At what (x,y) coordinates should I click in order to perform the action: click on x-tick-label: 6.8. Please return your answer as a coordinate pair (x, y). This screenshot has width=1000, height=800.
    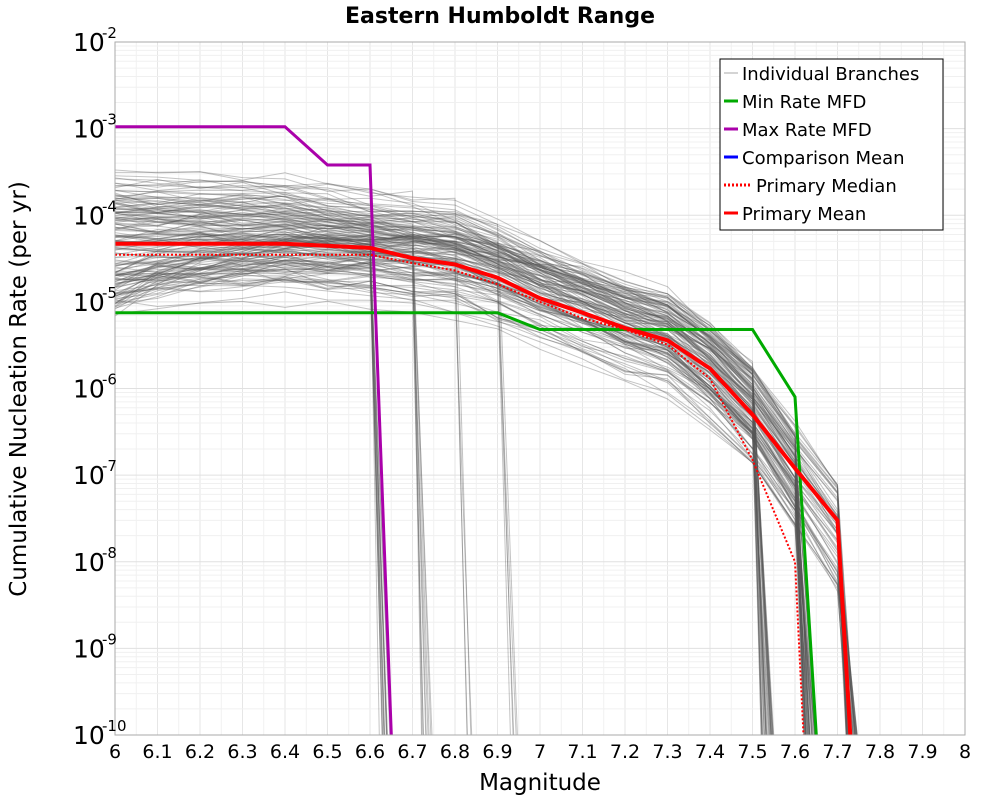
    Looking at the image, I should click on (455, 752).